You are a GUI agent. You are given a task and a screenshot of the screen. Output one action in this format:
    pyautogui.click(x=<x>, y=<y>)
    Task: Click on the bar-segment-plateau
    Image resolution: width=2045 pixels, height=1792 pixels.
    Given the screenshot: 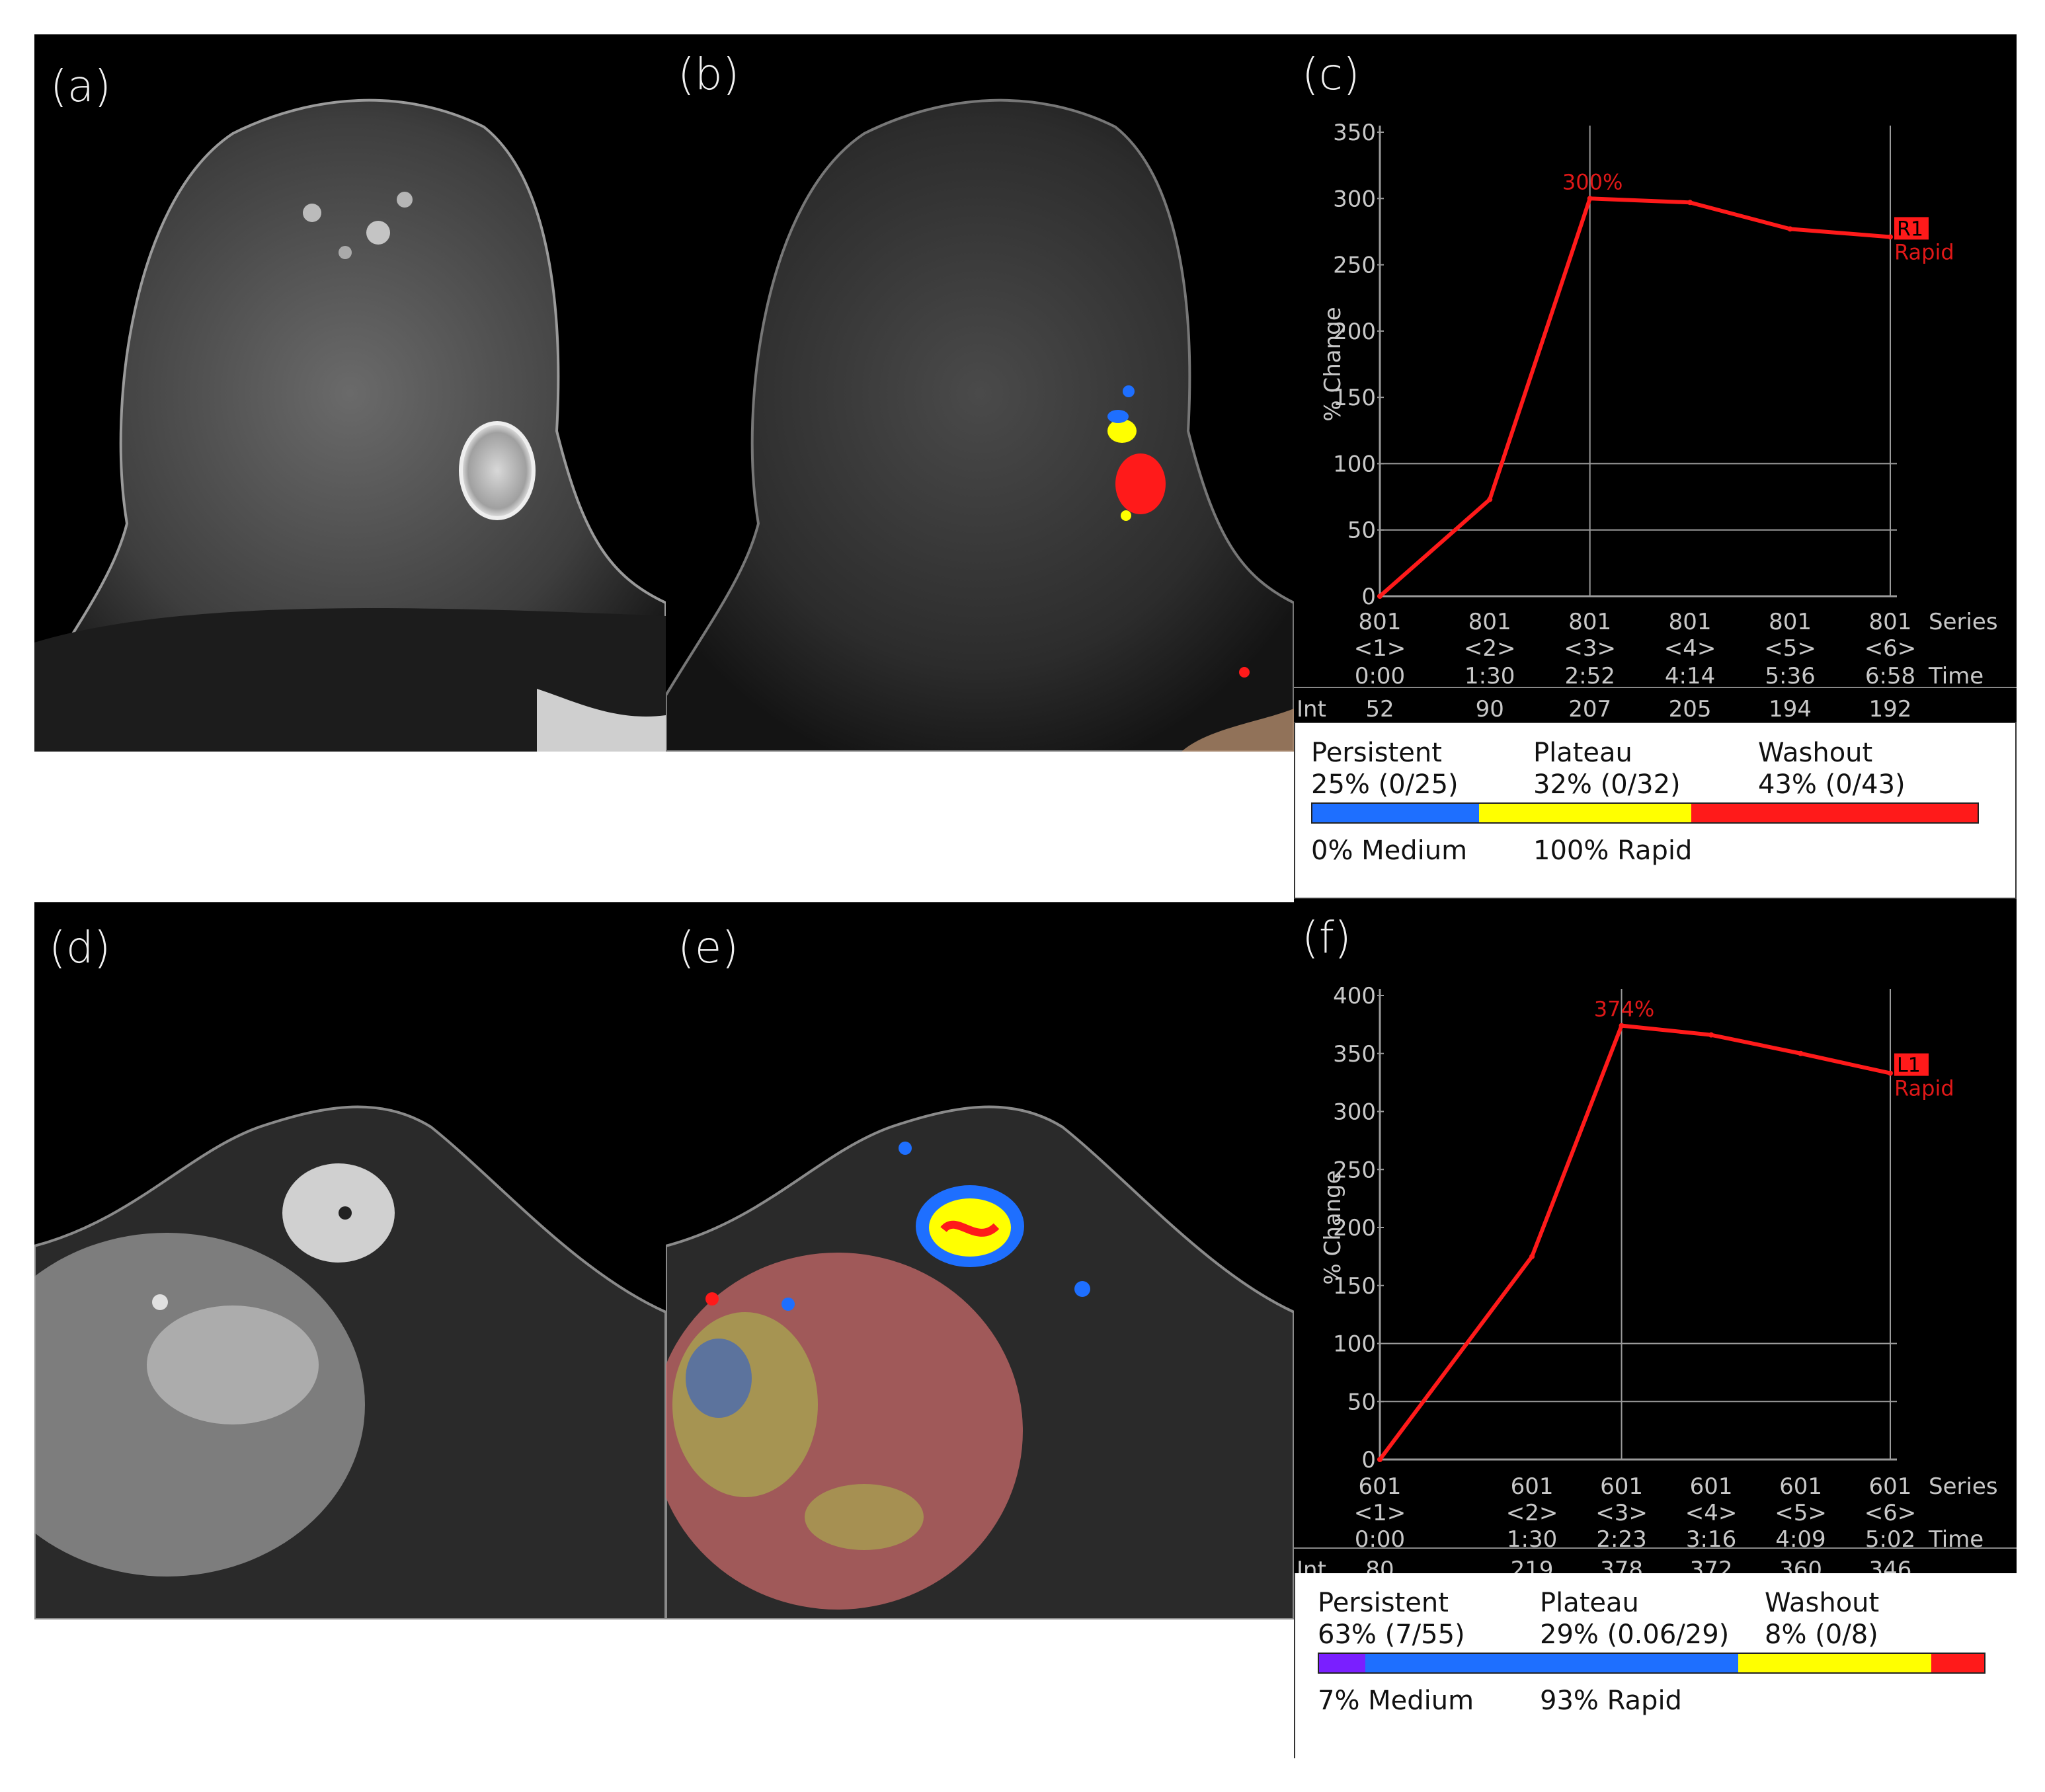 What is the action you would take?
    pyautogui.click(x=1585, y=813)
    